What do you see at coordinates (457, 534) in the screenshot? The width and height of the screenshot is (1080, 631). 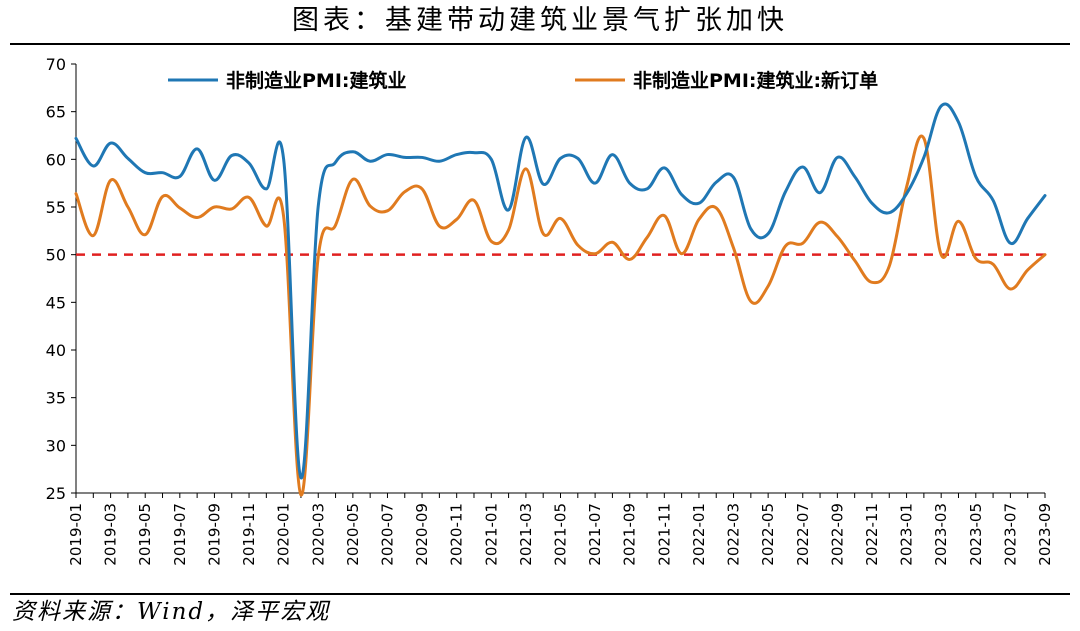 I see `x-tick-label: 2020-11` at bounding box center [457, 534].